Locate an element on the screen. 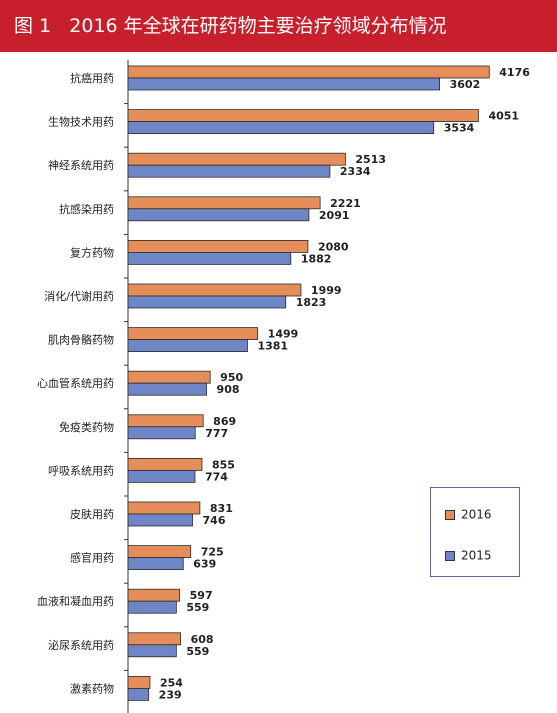 Image resolution: width=557 pixels, height=713 pixels. legend-item-2015: 2015 is located at coordinates (468, 555).